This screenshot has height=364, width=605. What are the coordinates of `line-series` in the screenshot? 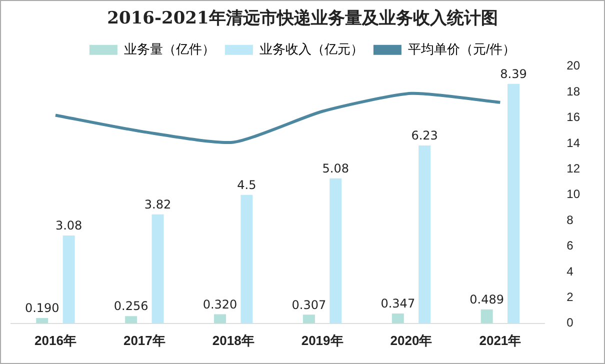 It's located at (278, 118).